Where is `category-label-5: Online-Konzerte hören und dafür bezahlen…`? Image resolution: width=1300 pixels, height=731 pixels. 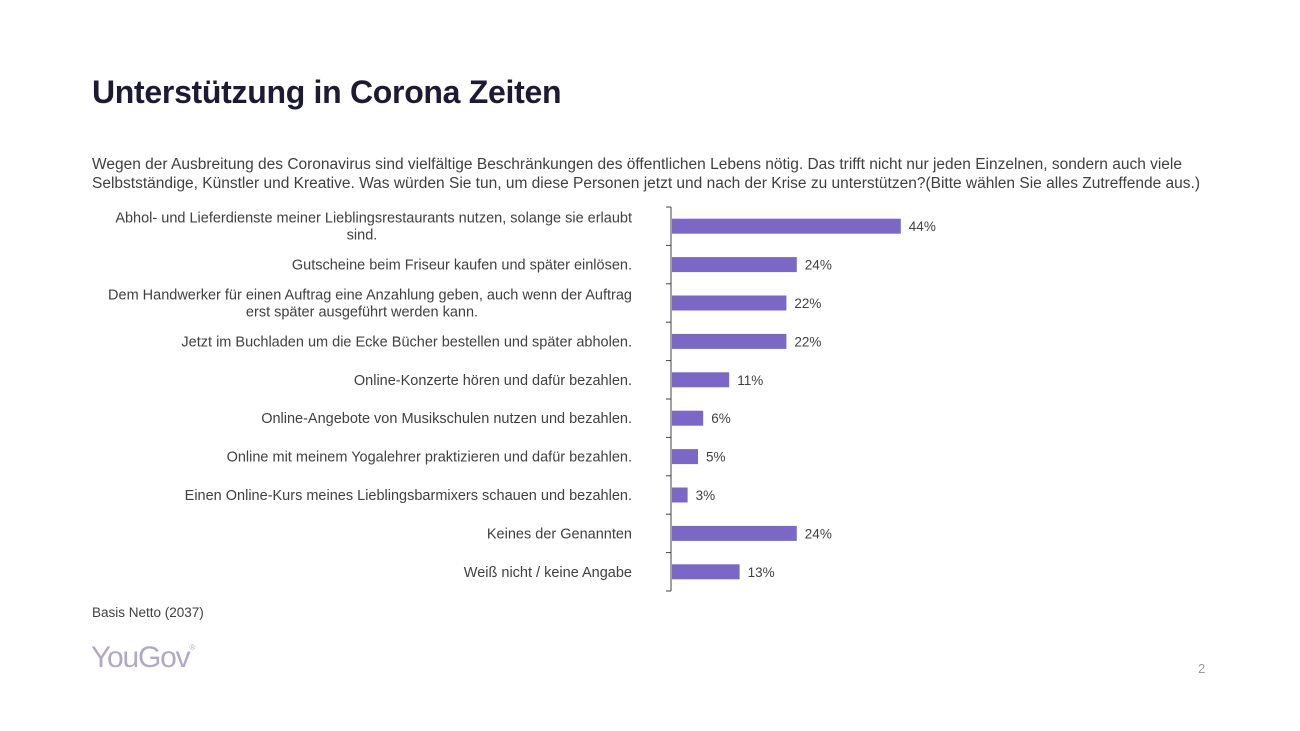 category-label-5: Online-Konzerte hören und dafür bezahlen… is located at coordinates (493, 381).